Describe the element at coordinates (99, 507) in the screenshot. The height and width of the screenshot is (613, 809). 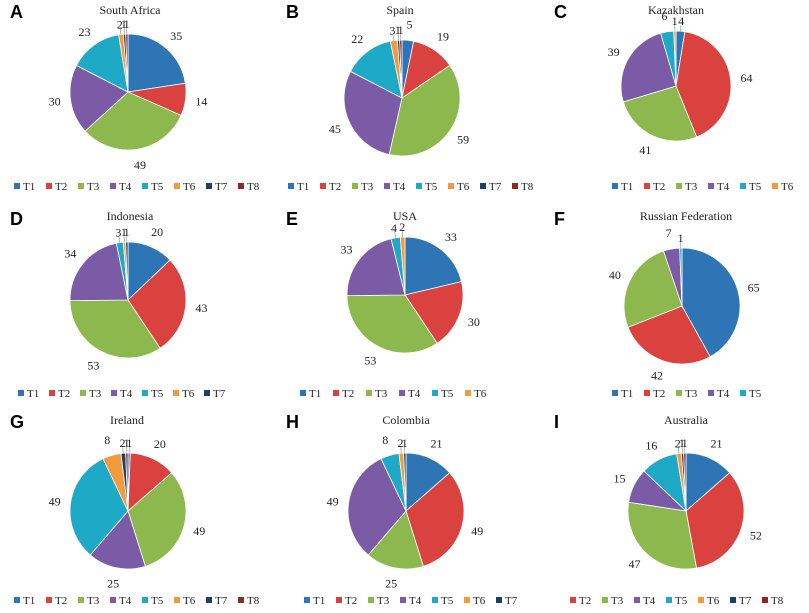
I see `pie-slice-t5` at that location.